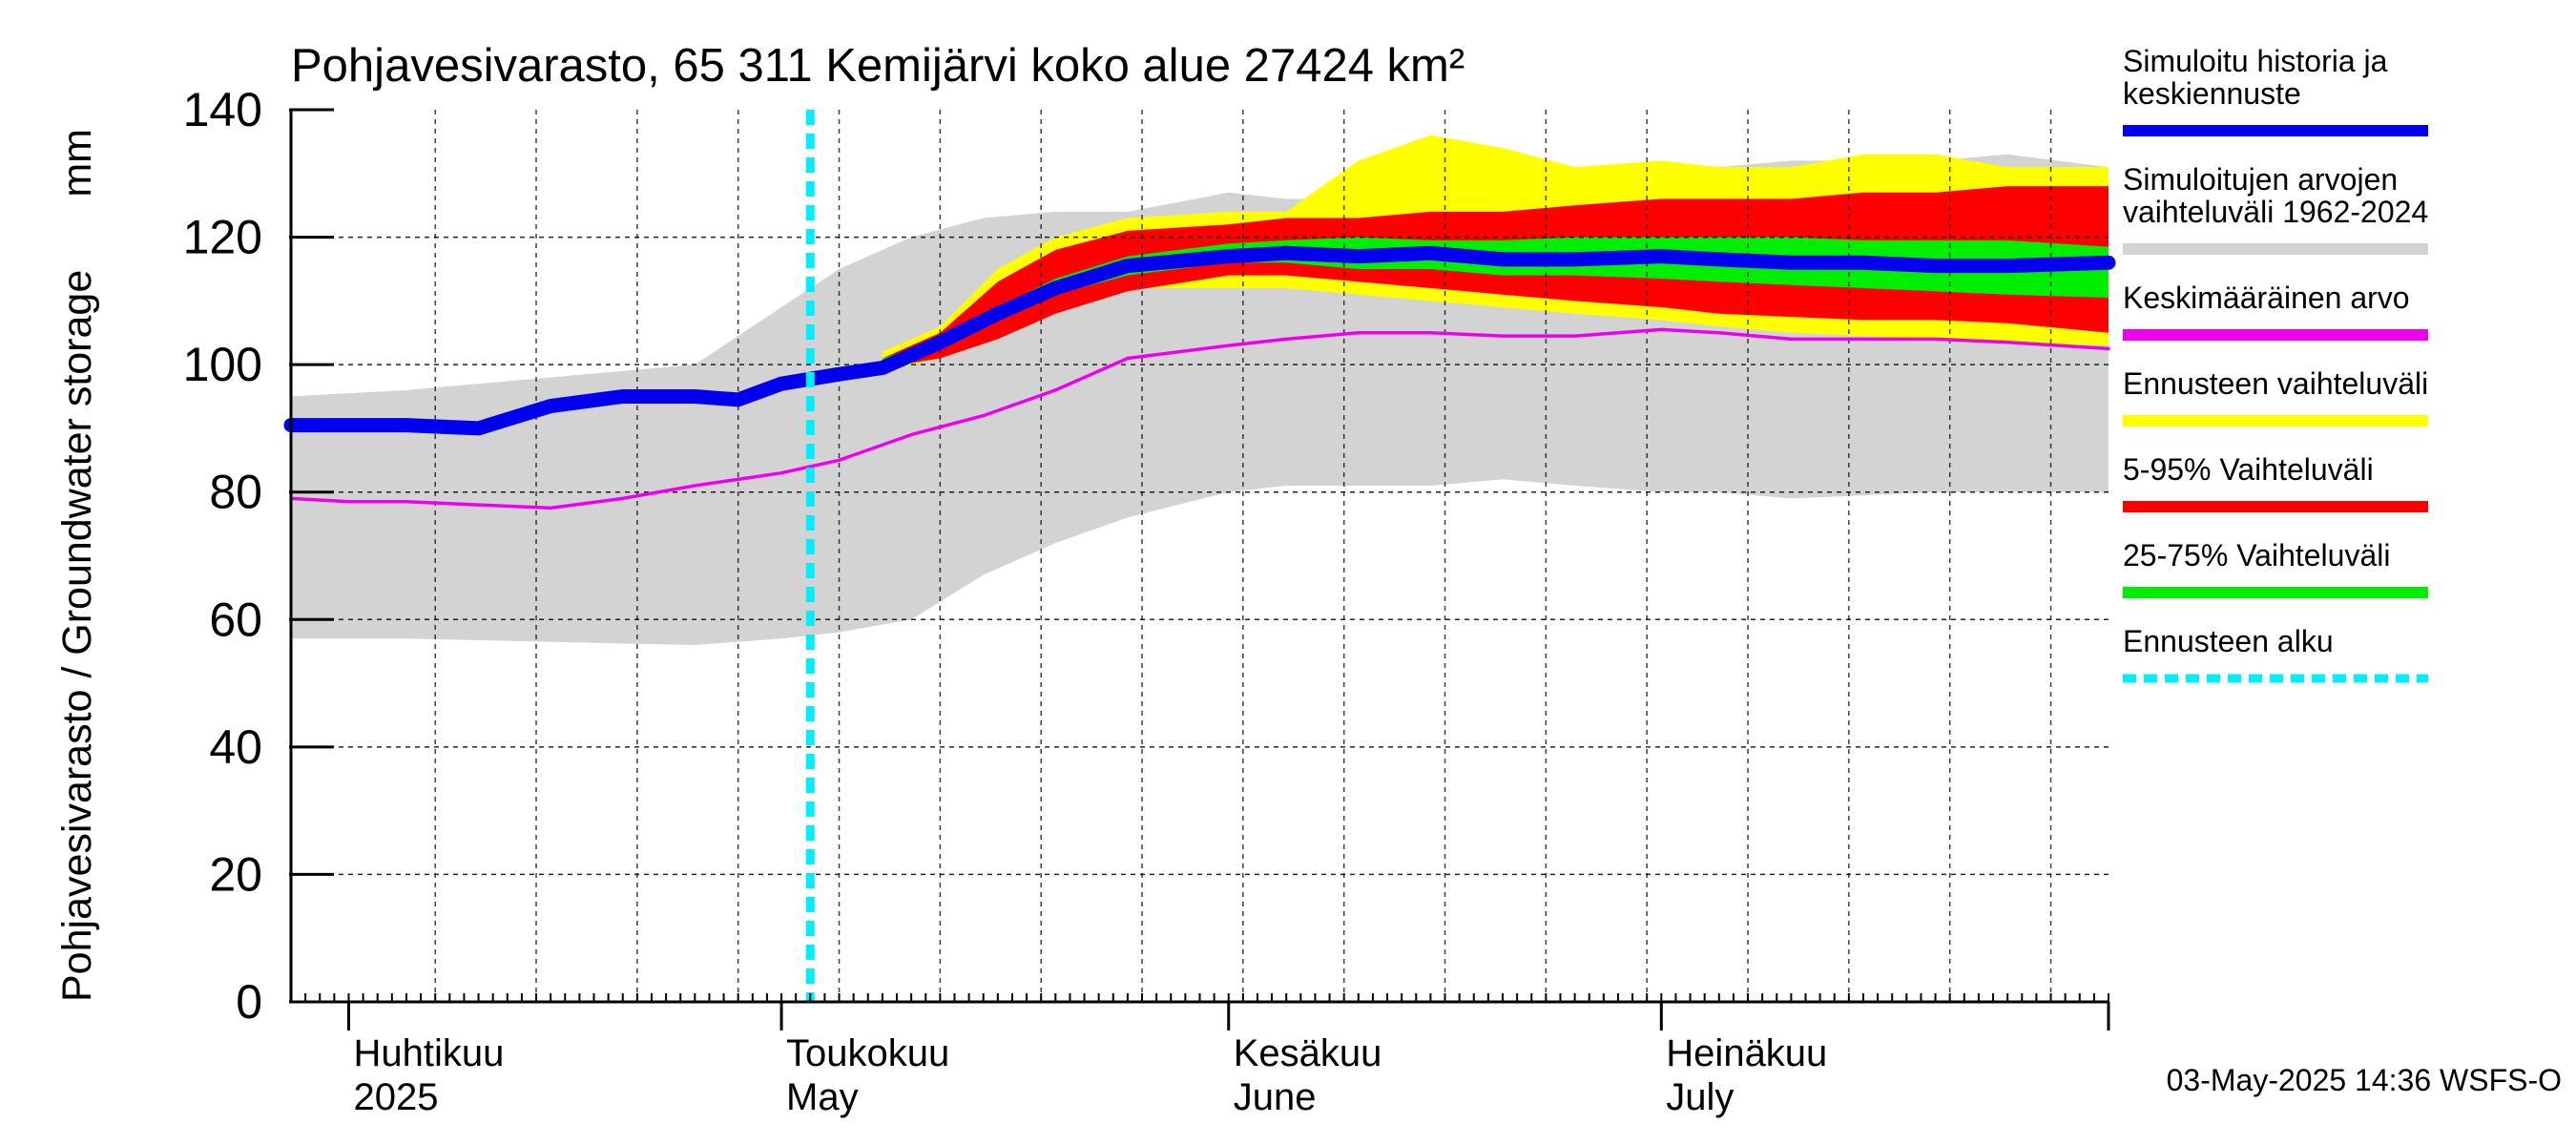 Image resolution: width=2576 pixels, height=1145 pixels. What do you see at coordinates (2364, 1080) in the screenshot?
I see `footer-timestamp: 03-May-2025 14:36 WSFS-O` at bounding box center [2364, 1080].